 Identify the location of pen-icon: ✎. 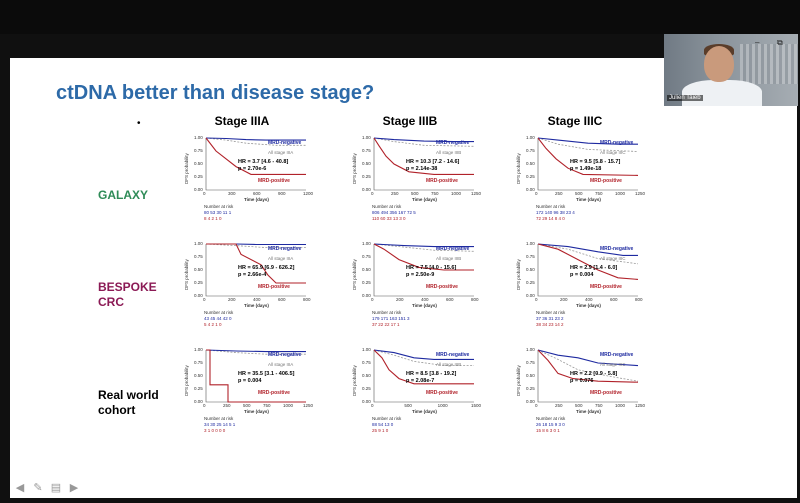
(38, 488).